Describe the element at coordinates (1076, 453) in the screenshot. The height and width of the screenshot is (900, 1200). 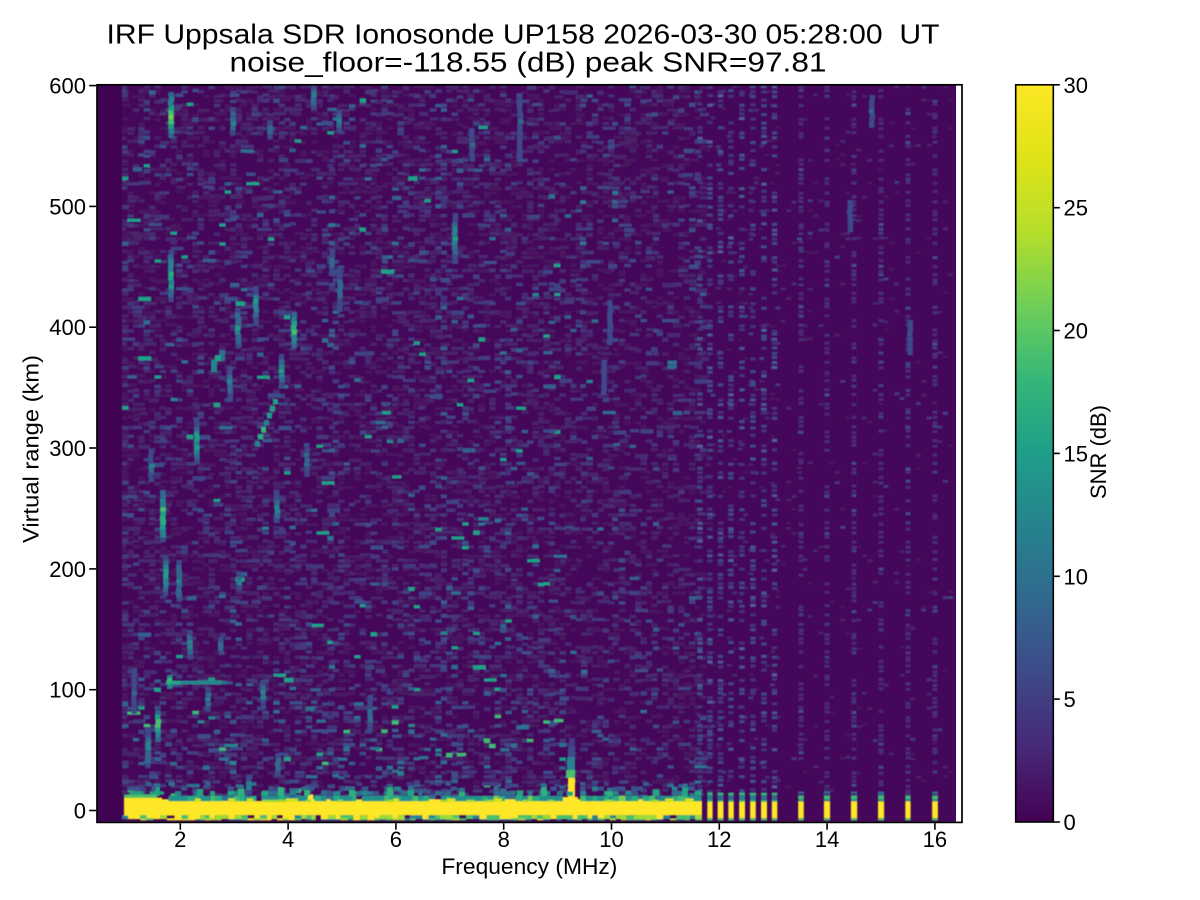
I see `svg-text: 15` at that location.